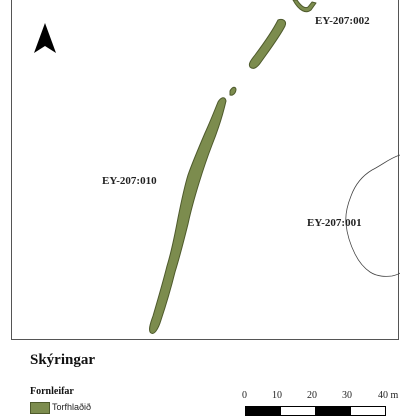  I want to click on legend-group-label: Fornleifar, so click(52, 391).